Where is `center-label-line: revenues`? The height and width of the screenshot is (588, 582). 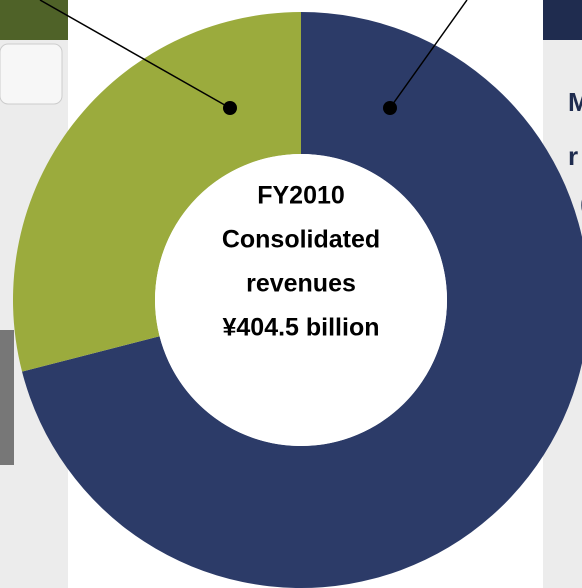 center-label-line: revenues is located at coordinates (301, 284).